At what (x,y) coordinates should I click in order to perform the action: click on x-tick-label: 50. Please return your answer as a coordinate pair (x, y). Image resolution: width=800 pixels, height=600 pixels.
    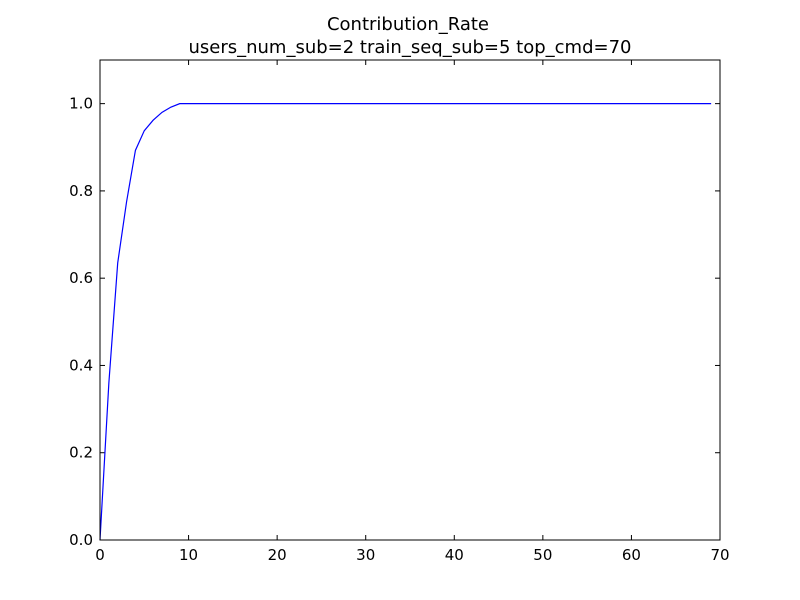
    Looking at the image, I should click on (542, 555).